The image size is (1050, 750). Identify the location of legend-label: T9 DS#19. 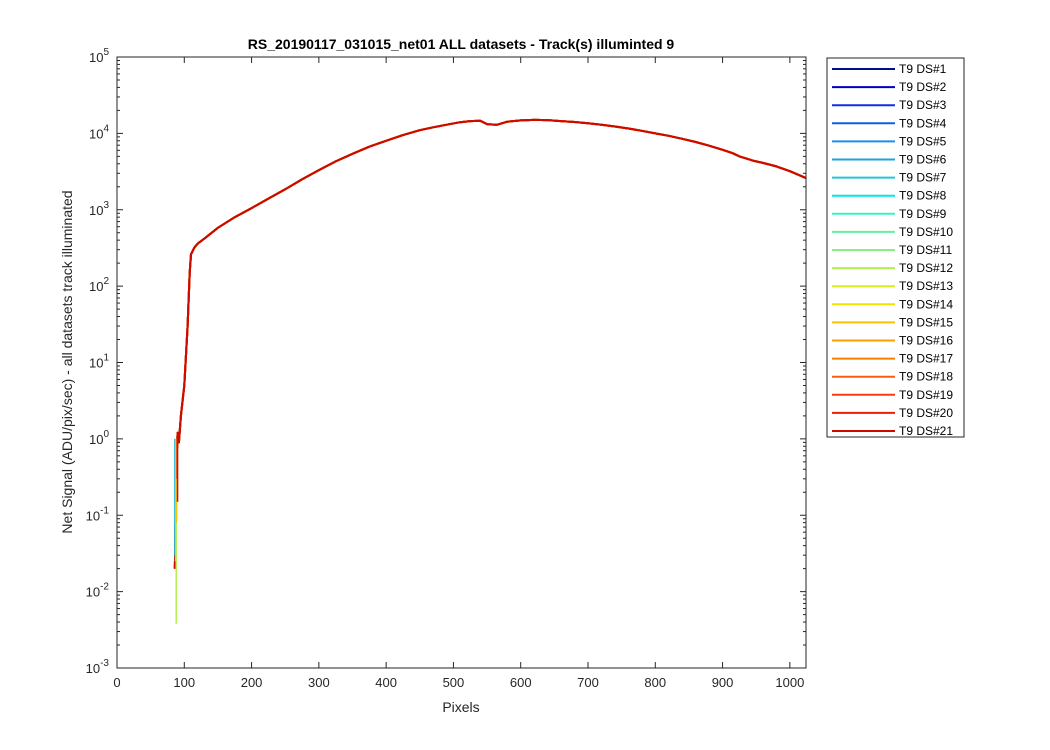
(926, 395).